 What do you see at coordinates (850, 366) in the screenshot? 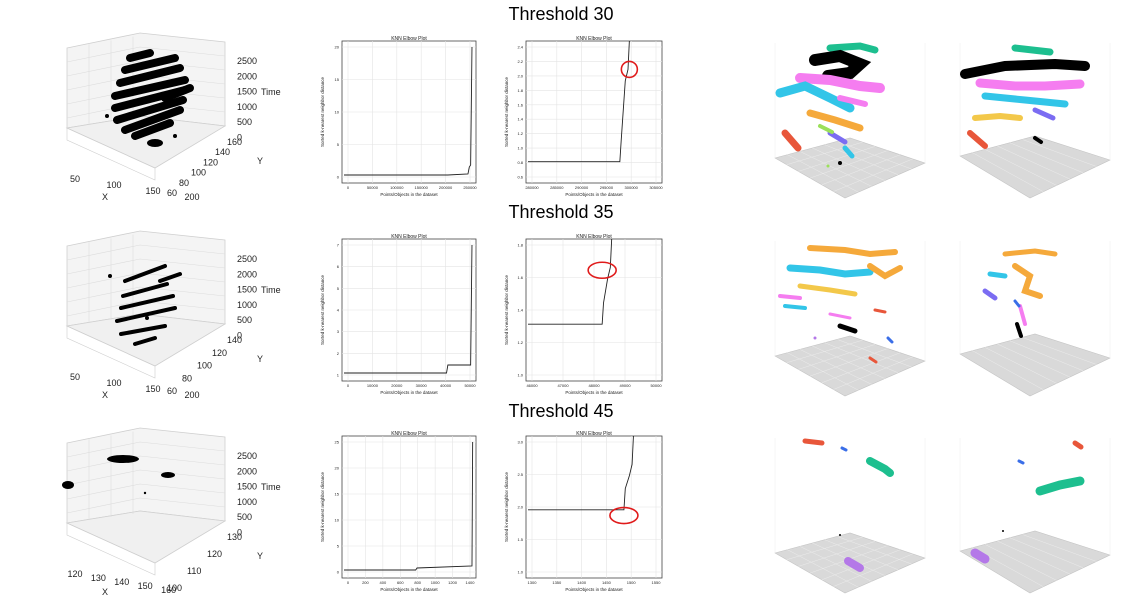
I see `floor-plane` at bounding box center [850, 366].